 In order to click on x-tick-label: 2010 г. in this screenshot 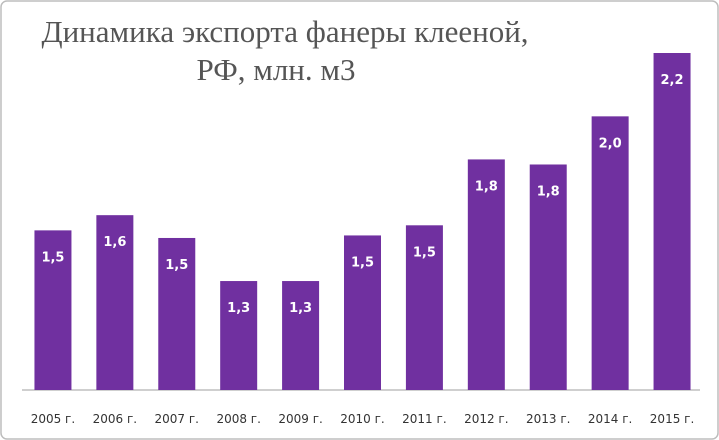, I will do `click(362, 419)`.